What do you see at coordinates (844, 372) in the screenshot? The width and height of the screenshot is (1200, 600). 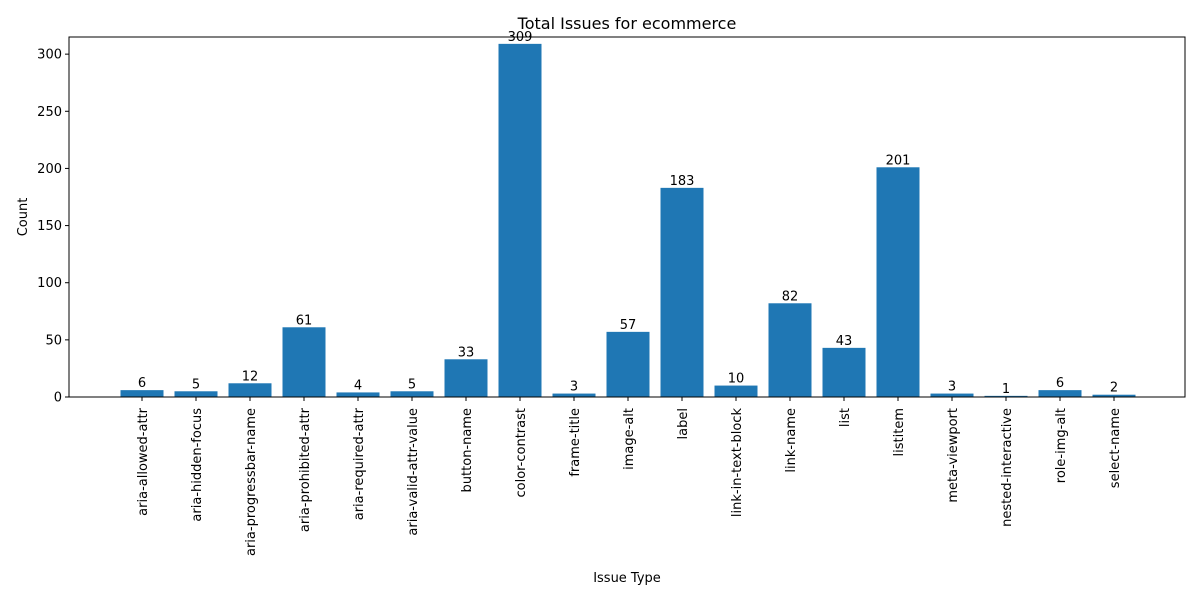 I see `bar-list` at bounding box center [844, 372].